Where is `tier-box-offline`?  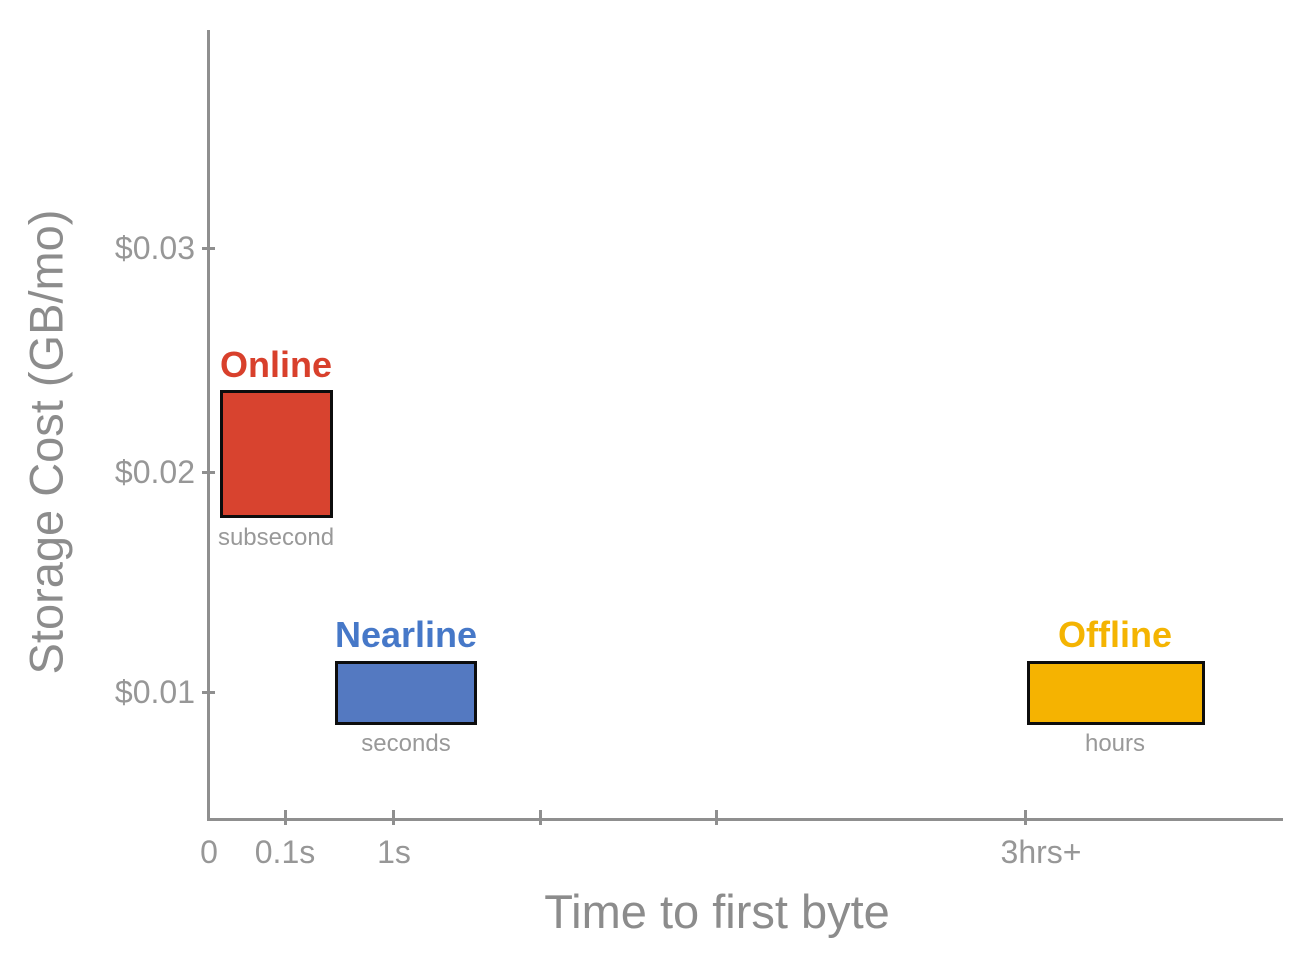 tier-box-offline is located at coordinates (1116, 693).